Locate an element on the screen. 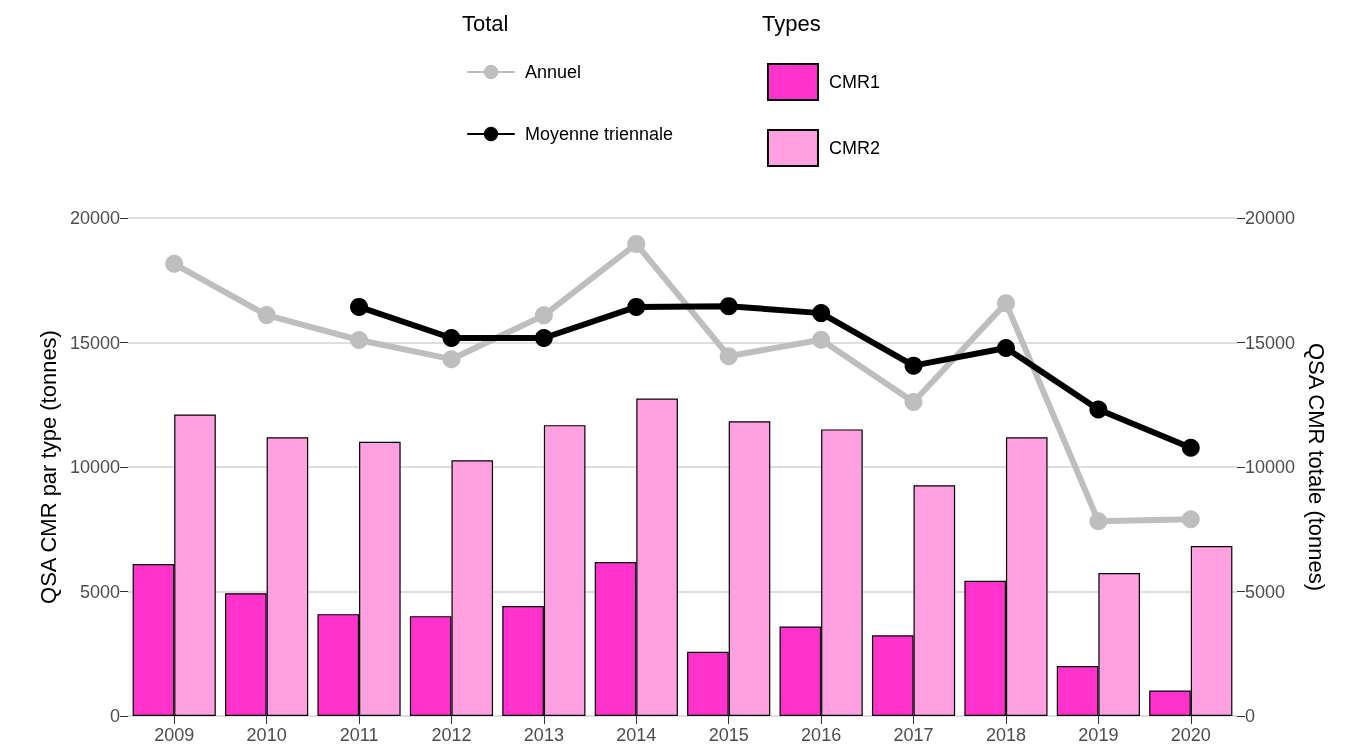 The image size is (1371, 750). y2-tick-label: 0 is located at coordinates (1250, 716).